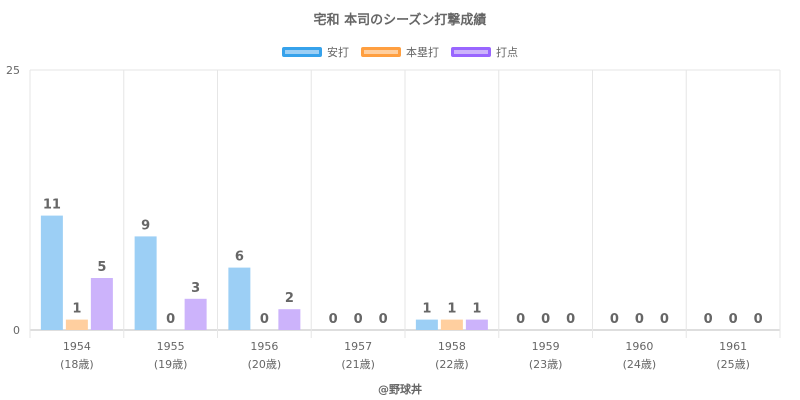  What do you see at coordinates (52, 205) in the screenshot?
I see `bar-value-label: 11` at bounding box center [52, 205].